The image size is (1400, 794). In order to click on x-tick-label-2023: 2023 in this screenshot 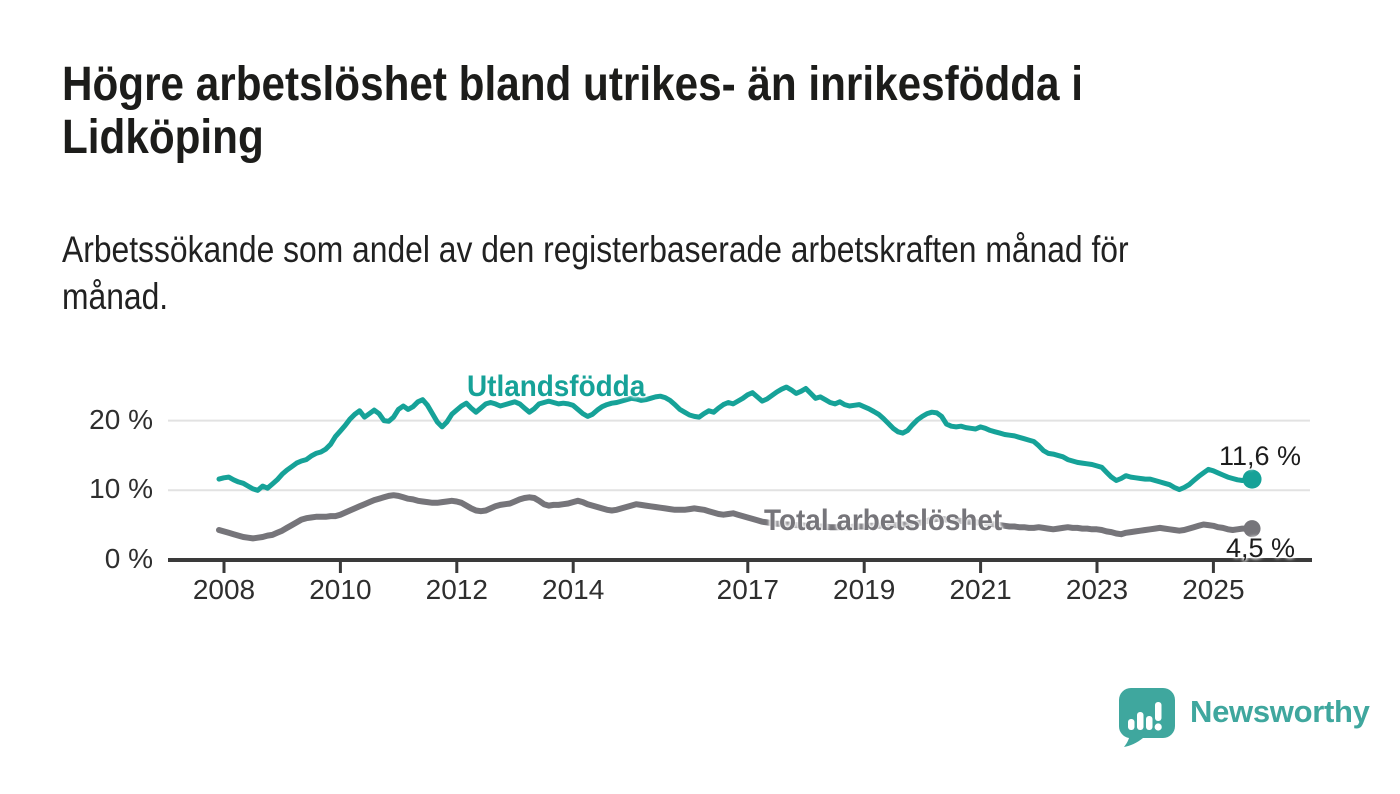, I will do `click(1097, 589)`.